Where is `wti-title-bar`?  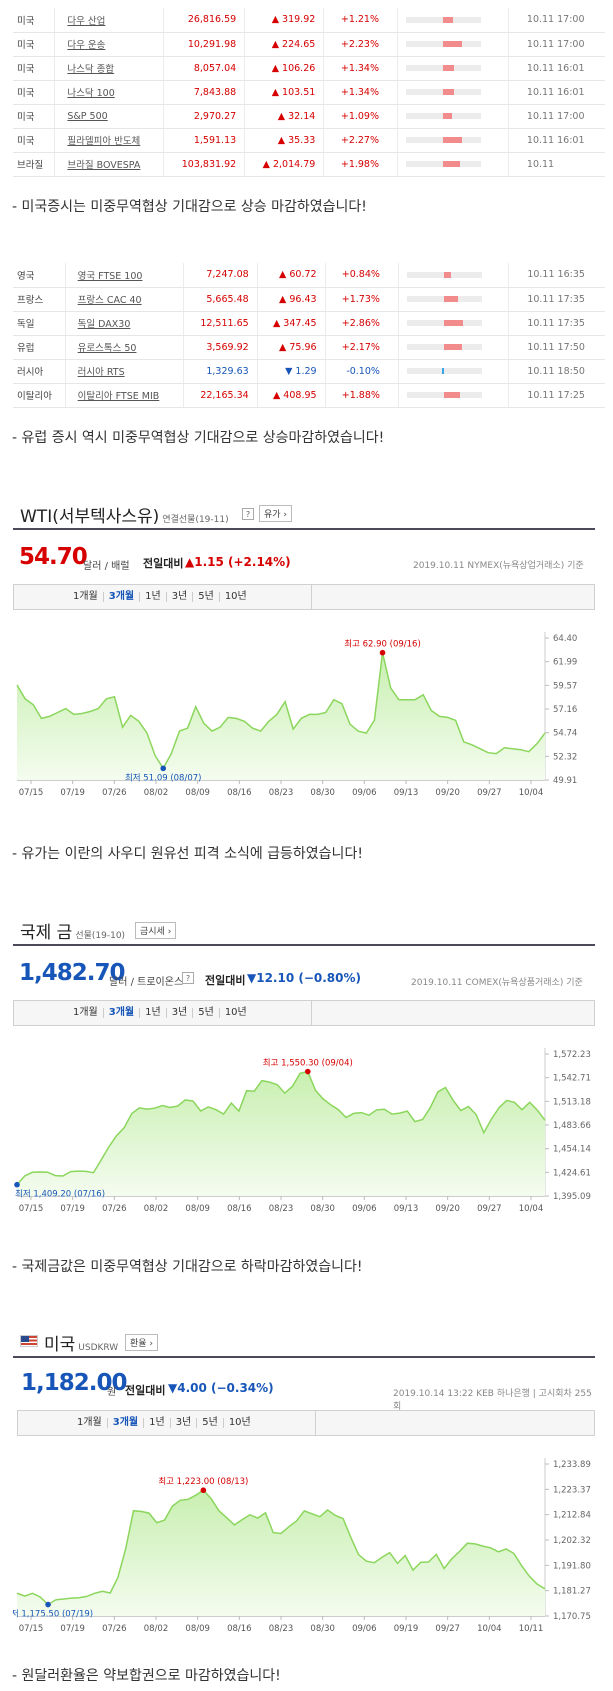
wti-title-bar is located at coordinates (304, 513).